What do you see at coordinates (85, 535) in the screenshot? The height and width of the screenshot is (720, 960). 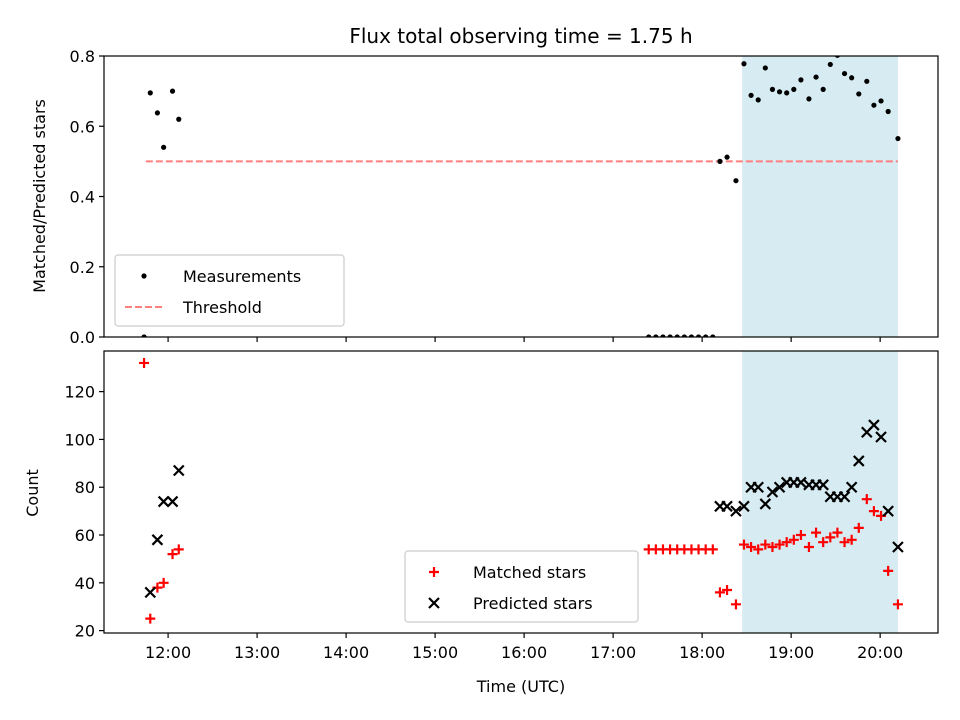 I see `bottom-y-tick-label: 60` at bounding box center [85, 535].